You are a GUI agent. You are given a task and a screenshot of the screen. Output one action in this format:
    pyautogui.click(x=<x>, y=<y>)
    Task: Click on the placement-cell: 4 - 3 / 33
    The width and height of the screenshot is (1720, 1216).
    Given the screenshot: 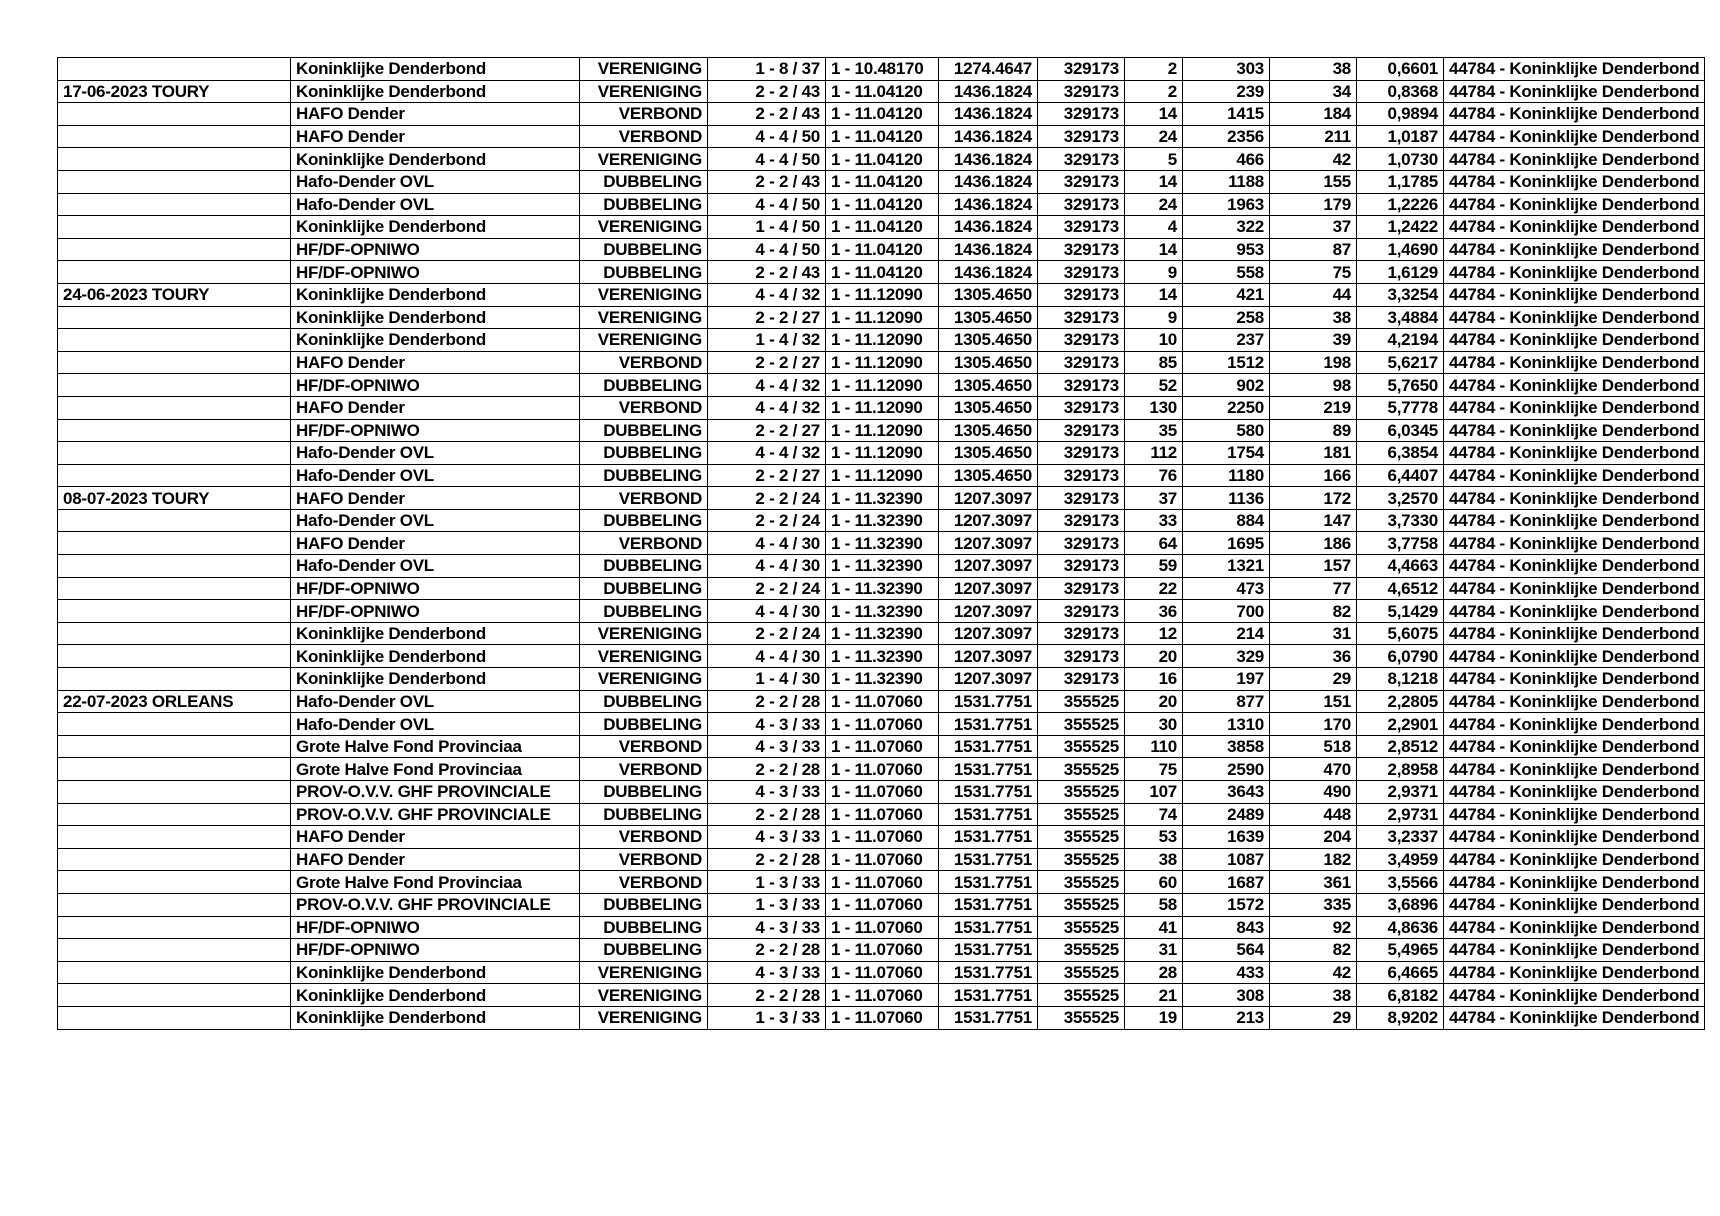 What is the action you would take?
    pyautogui.click(x=766, y=724)
    